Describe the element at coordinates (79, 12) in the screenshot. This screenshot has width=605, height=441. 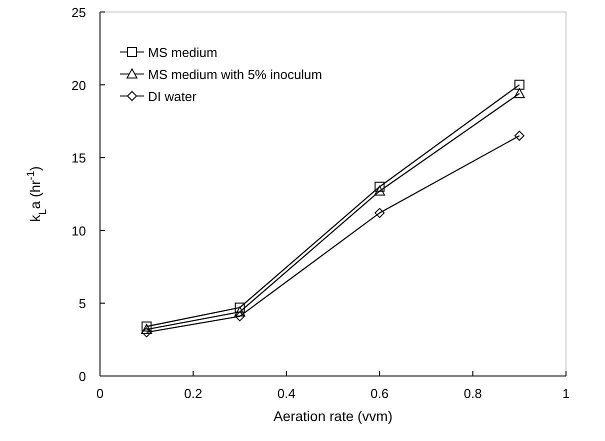
I see `y-tick-label: 25` at that location.